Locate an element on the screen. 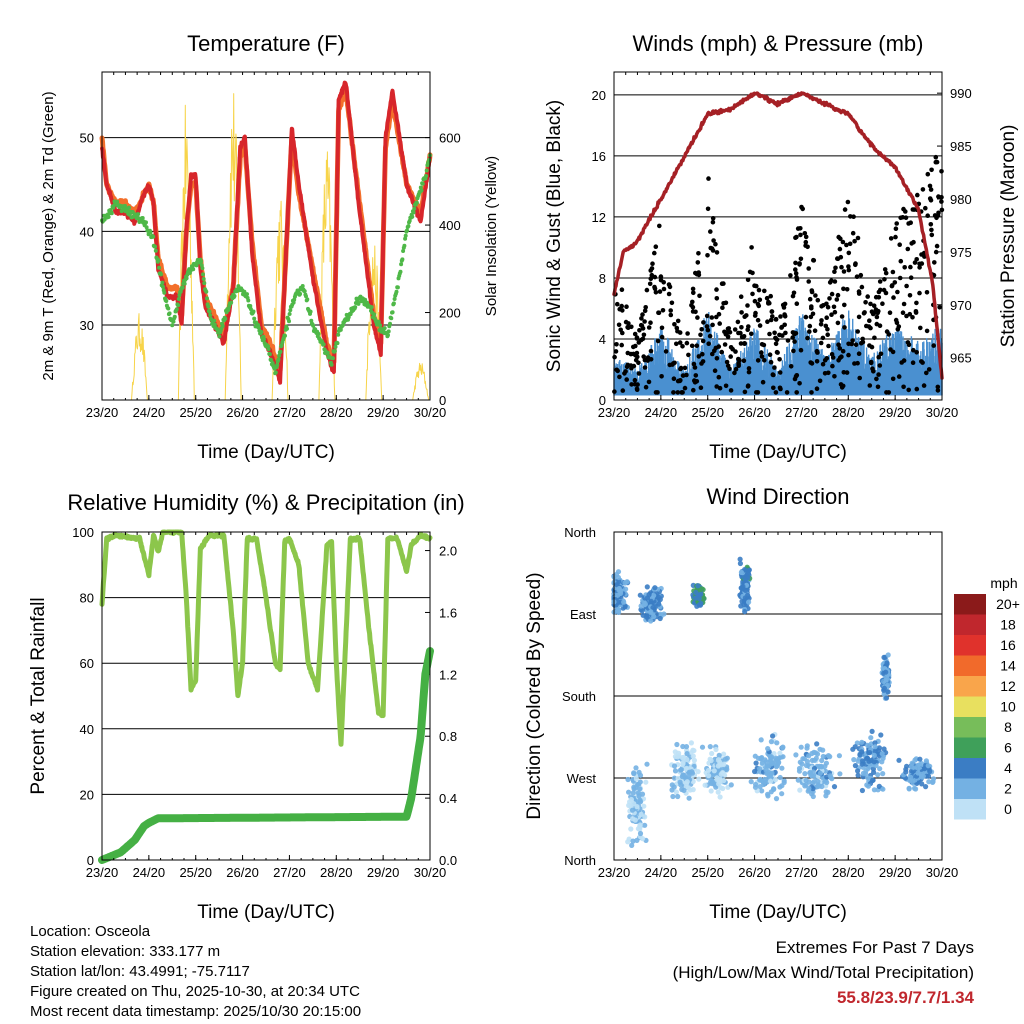  temperature-ylabel: 2m & 9m T (Red, Orange) & 2m Td (Green) is located at coordinates (48, 235).